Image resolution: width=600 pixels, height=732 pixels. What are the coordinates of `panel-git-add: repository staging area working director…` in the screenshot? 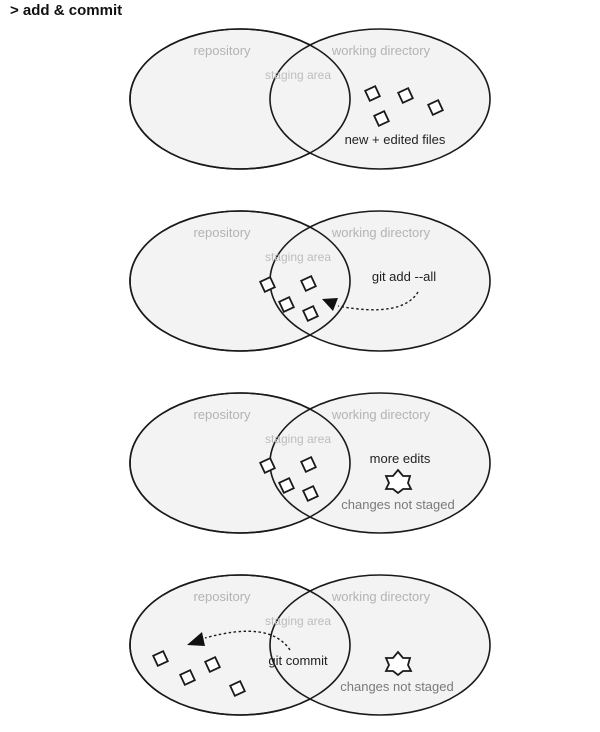 It's located at (310, 281).